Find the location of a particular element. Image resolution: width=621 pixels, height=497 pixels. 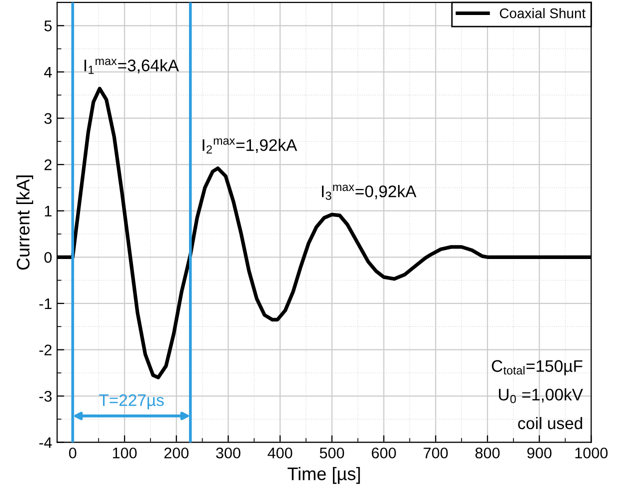

x-tick-label: 500 is located at coordinates (332, 453).